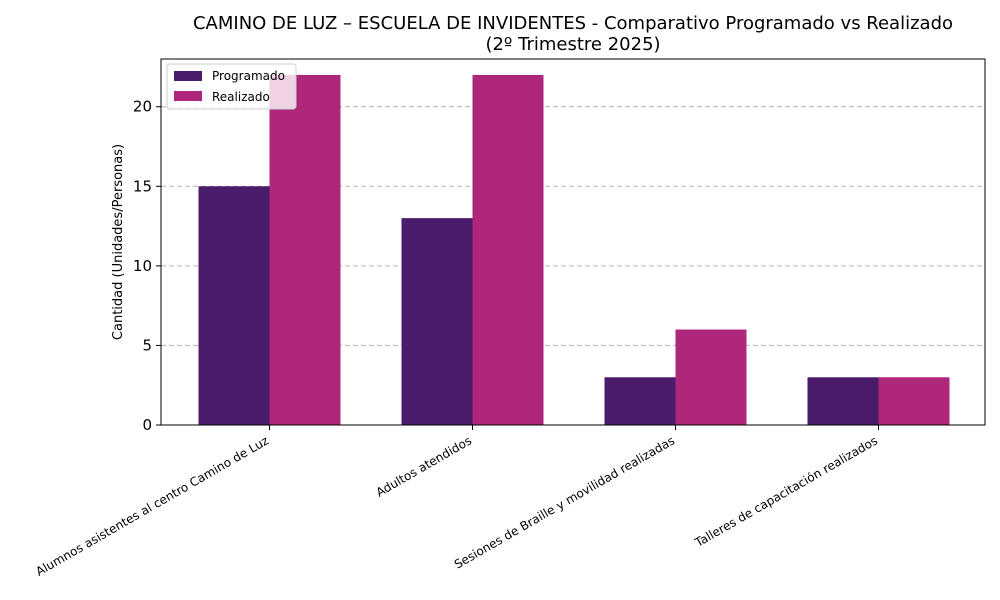 The width and height of the screenshot is (1000, 600). I want to click on x-tick-label: Adultos atendidos, so click(424, 466).